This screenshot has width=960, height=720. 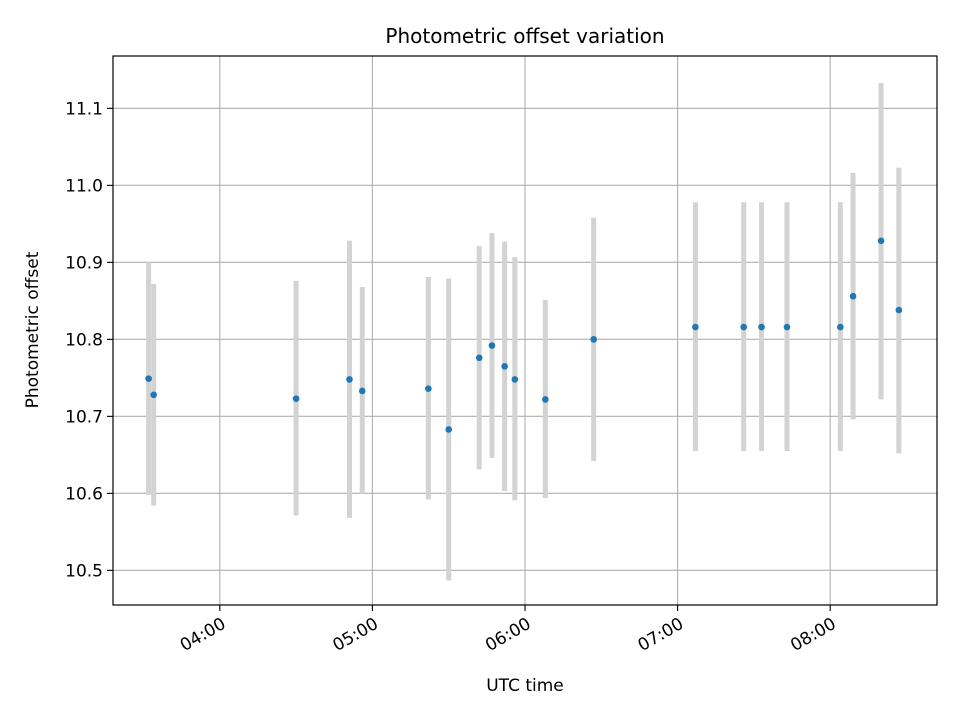 What do you see at coordinates (203, 635) in the screenshot?
I see `x-tick-label: 04:00` at bounding box center [203, 635].